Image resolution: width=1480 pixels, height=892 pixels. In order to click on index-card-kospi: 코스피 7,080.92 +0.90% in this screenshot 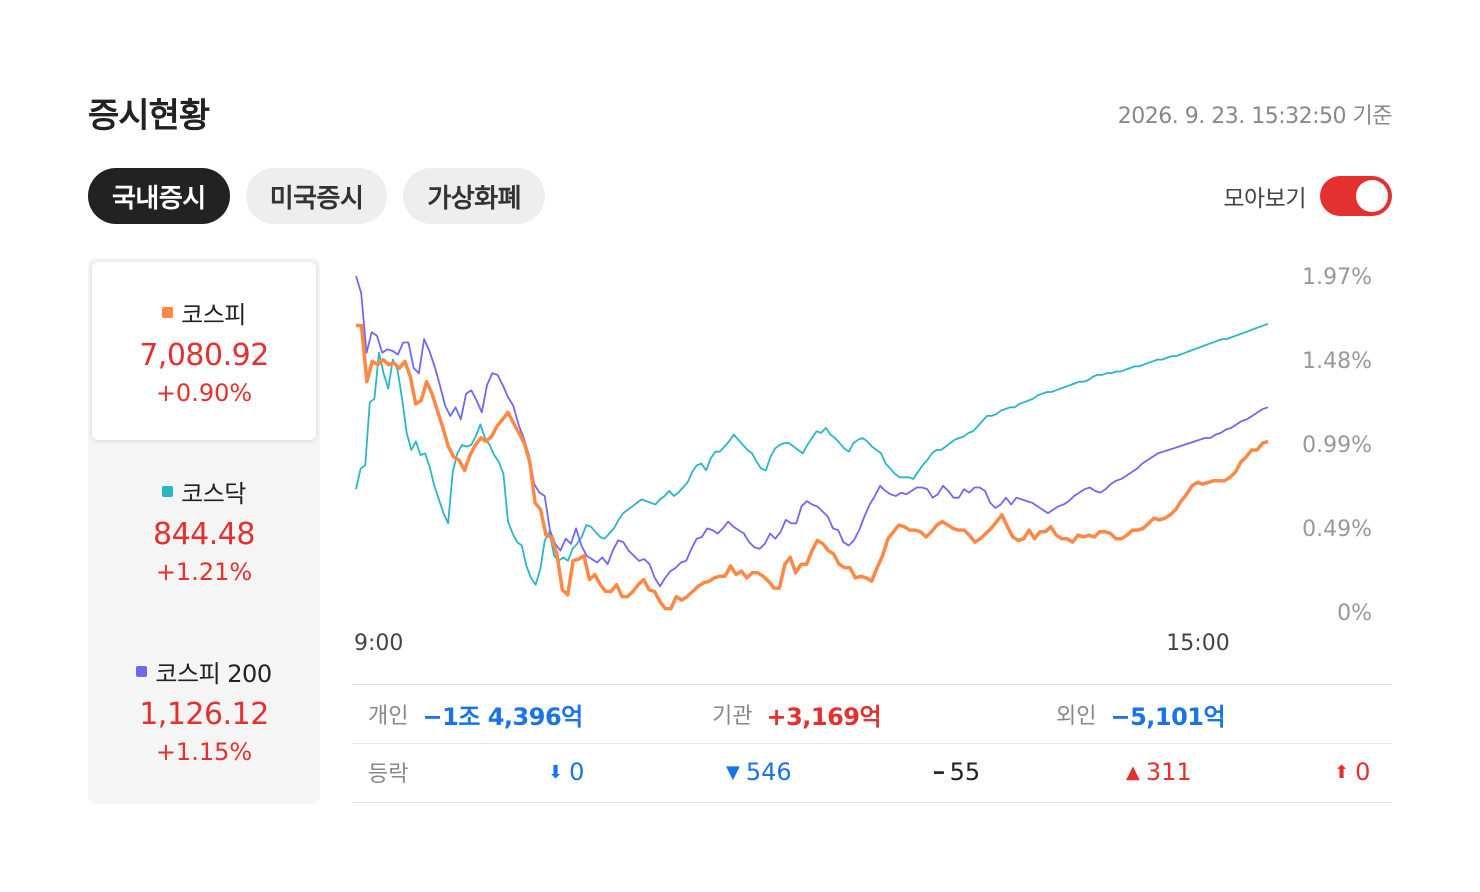, I will do `click(204, 351)`.